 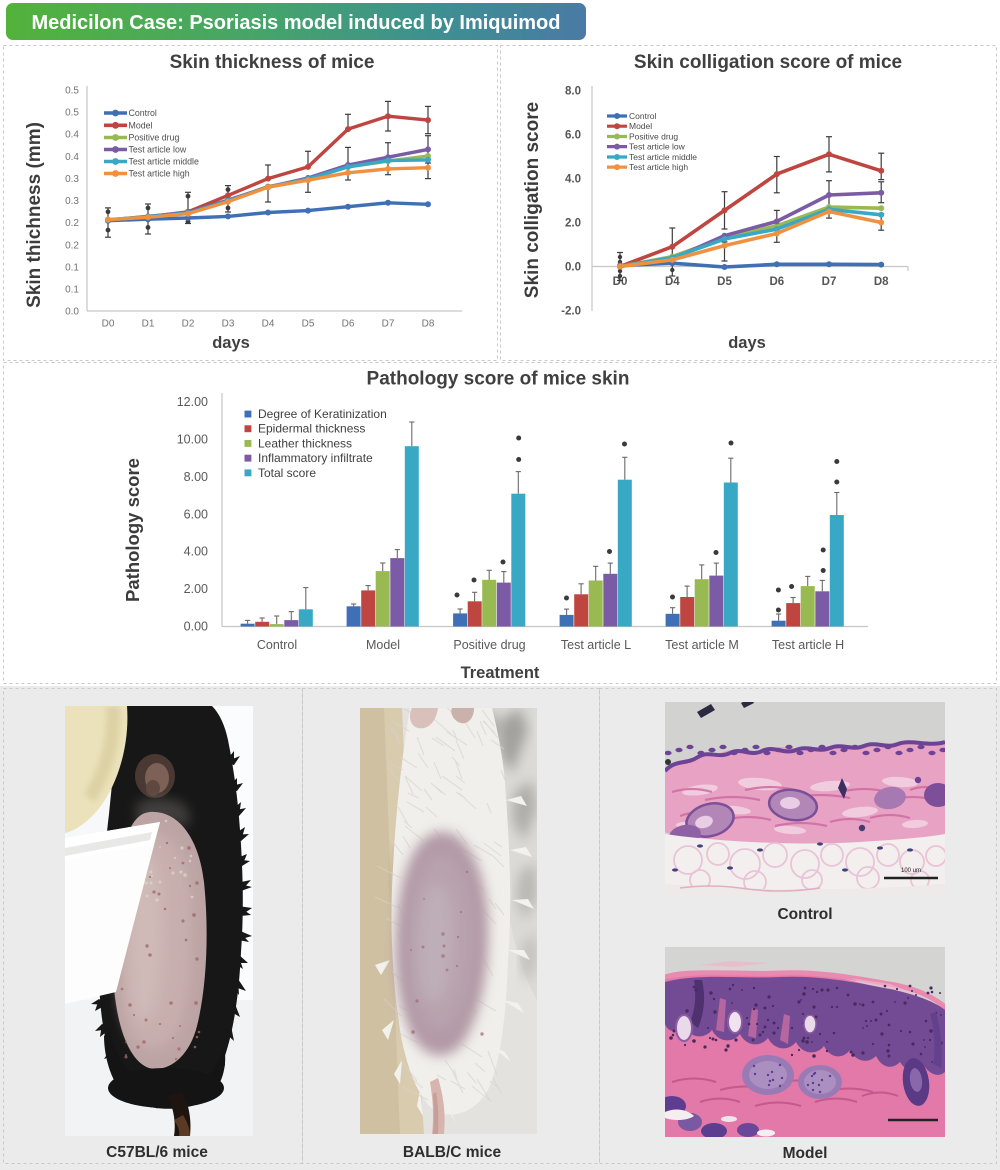 I want to click on svg-text: Test article H, so click(x=808, y=645).